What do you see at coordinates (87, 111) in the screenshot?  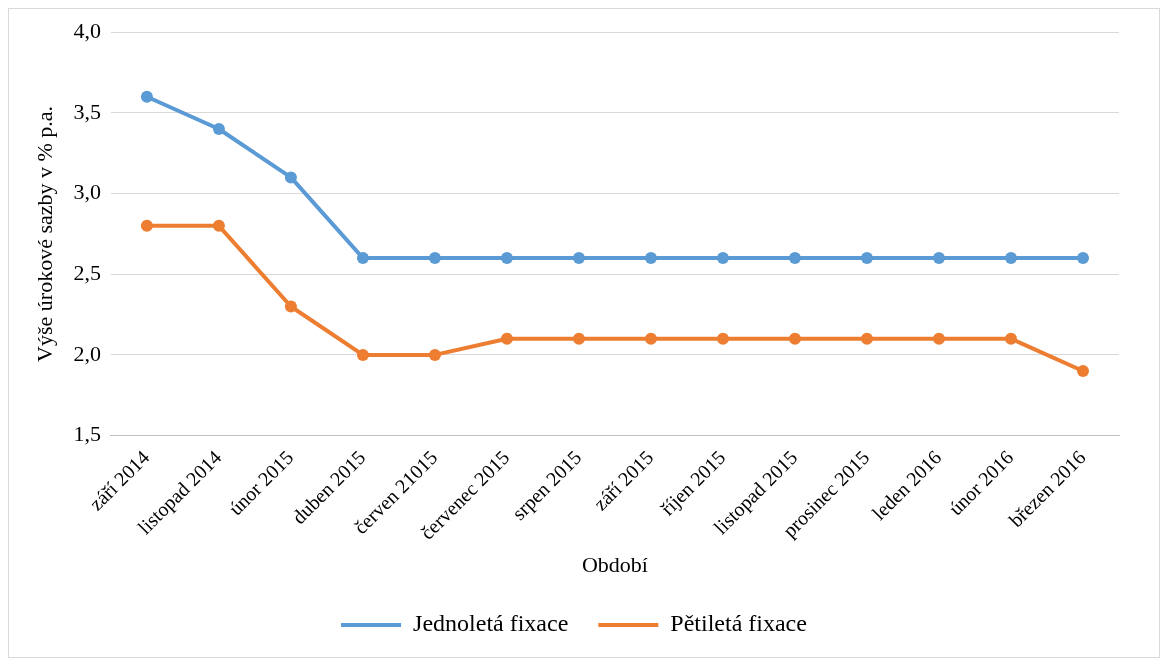 I see `y-tick-label: 3,5` at bounding box center [87, 111].